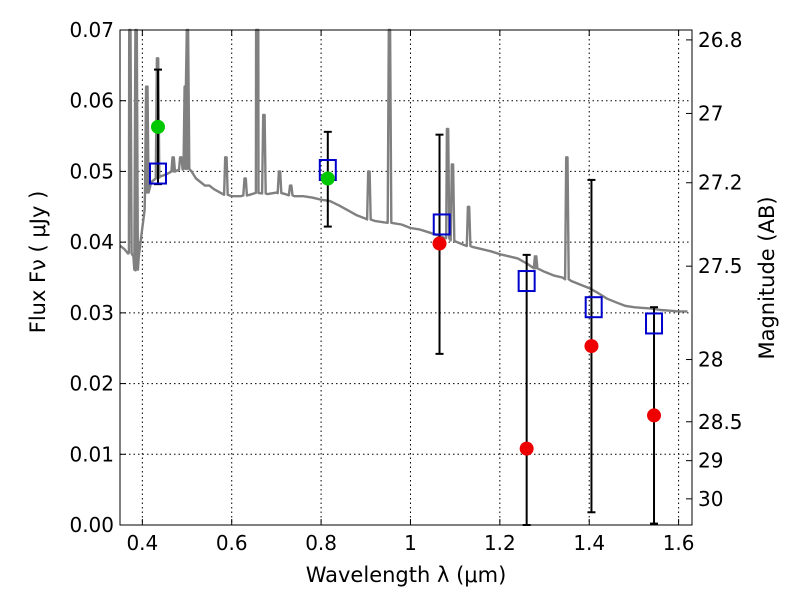 This screenshot has height=600, width=800. I want to click on y2-tick-label: 29, so click(710, 461).